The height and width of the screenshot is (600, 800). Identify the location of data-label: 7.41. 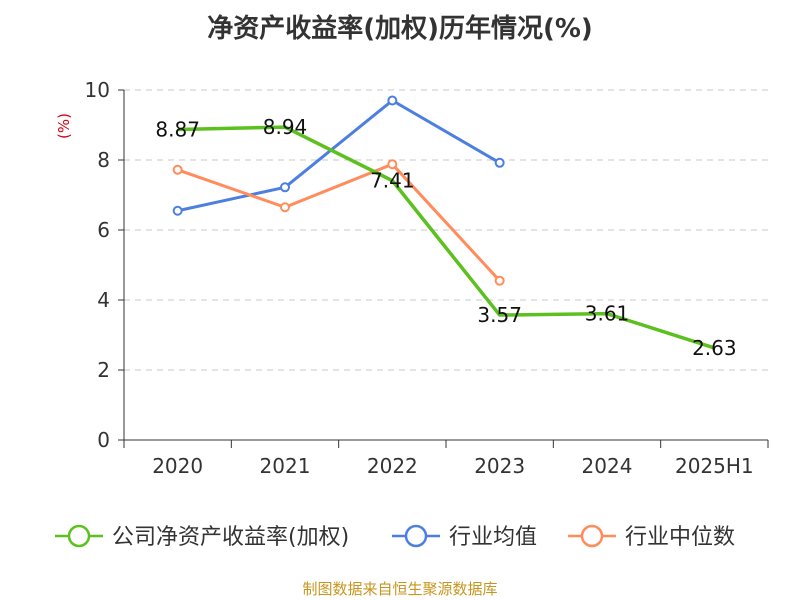
(392, 181).